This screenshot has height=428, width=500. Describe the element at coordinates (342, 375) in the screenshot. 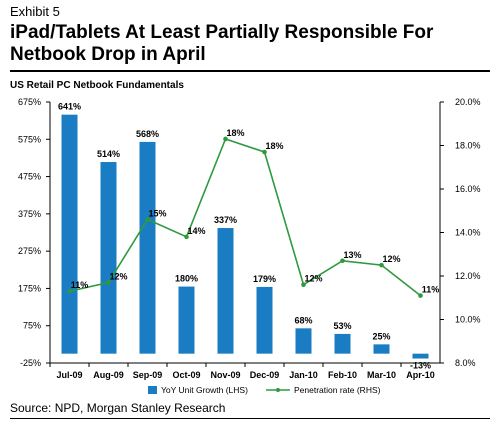

I see `x-tick-label: Feb-10` at that location.